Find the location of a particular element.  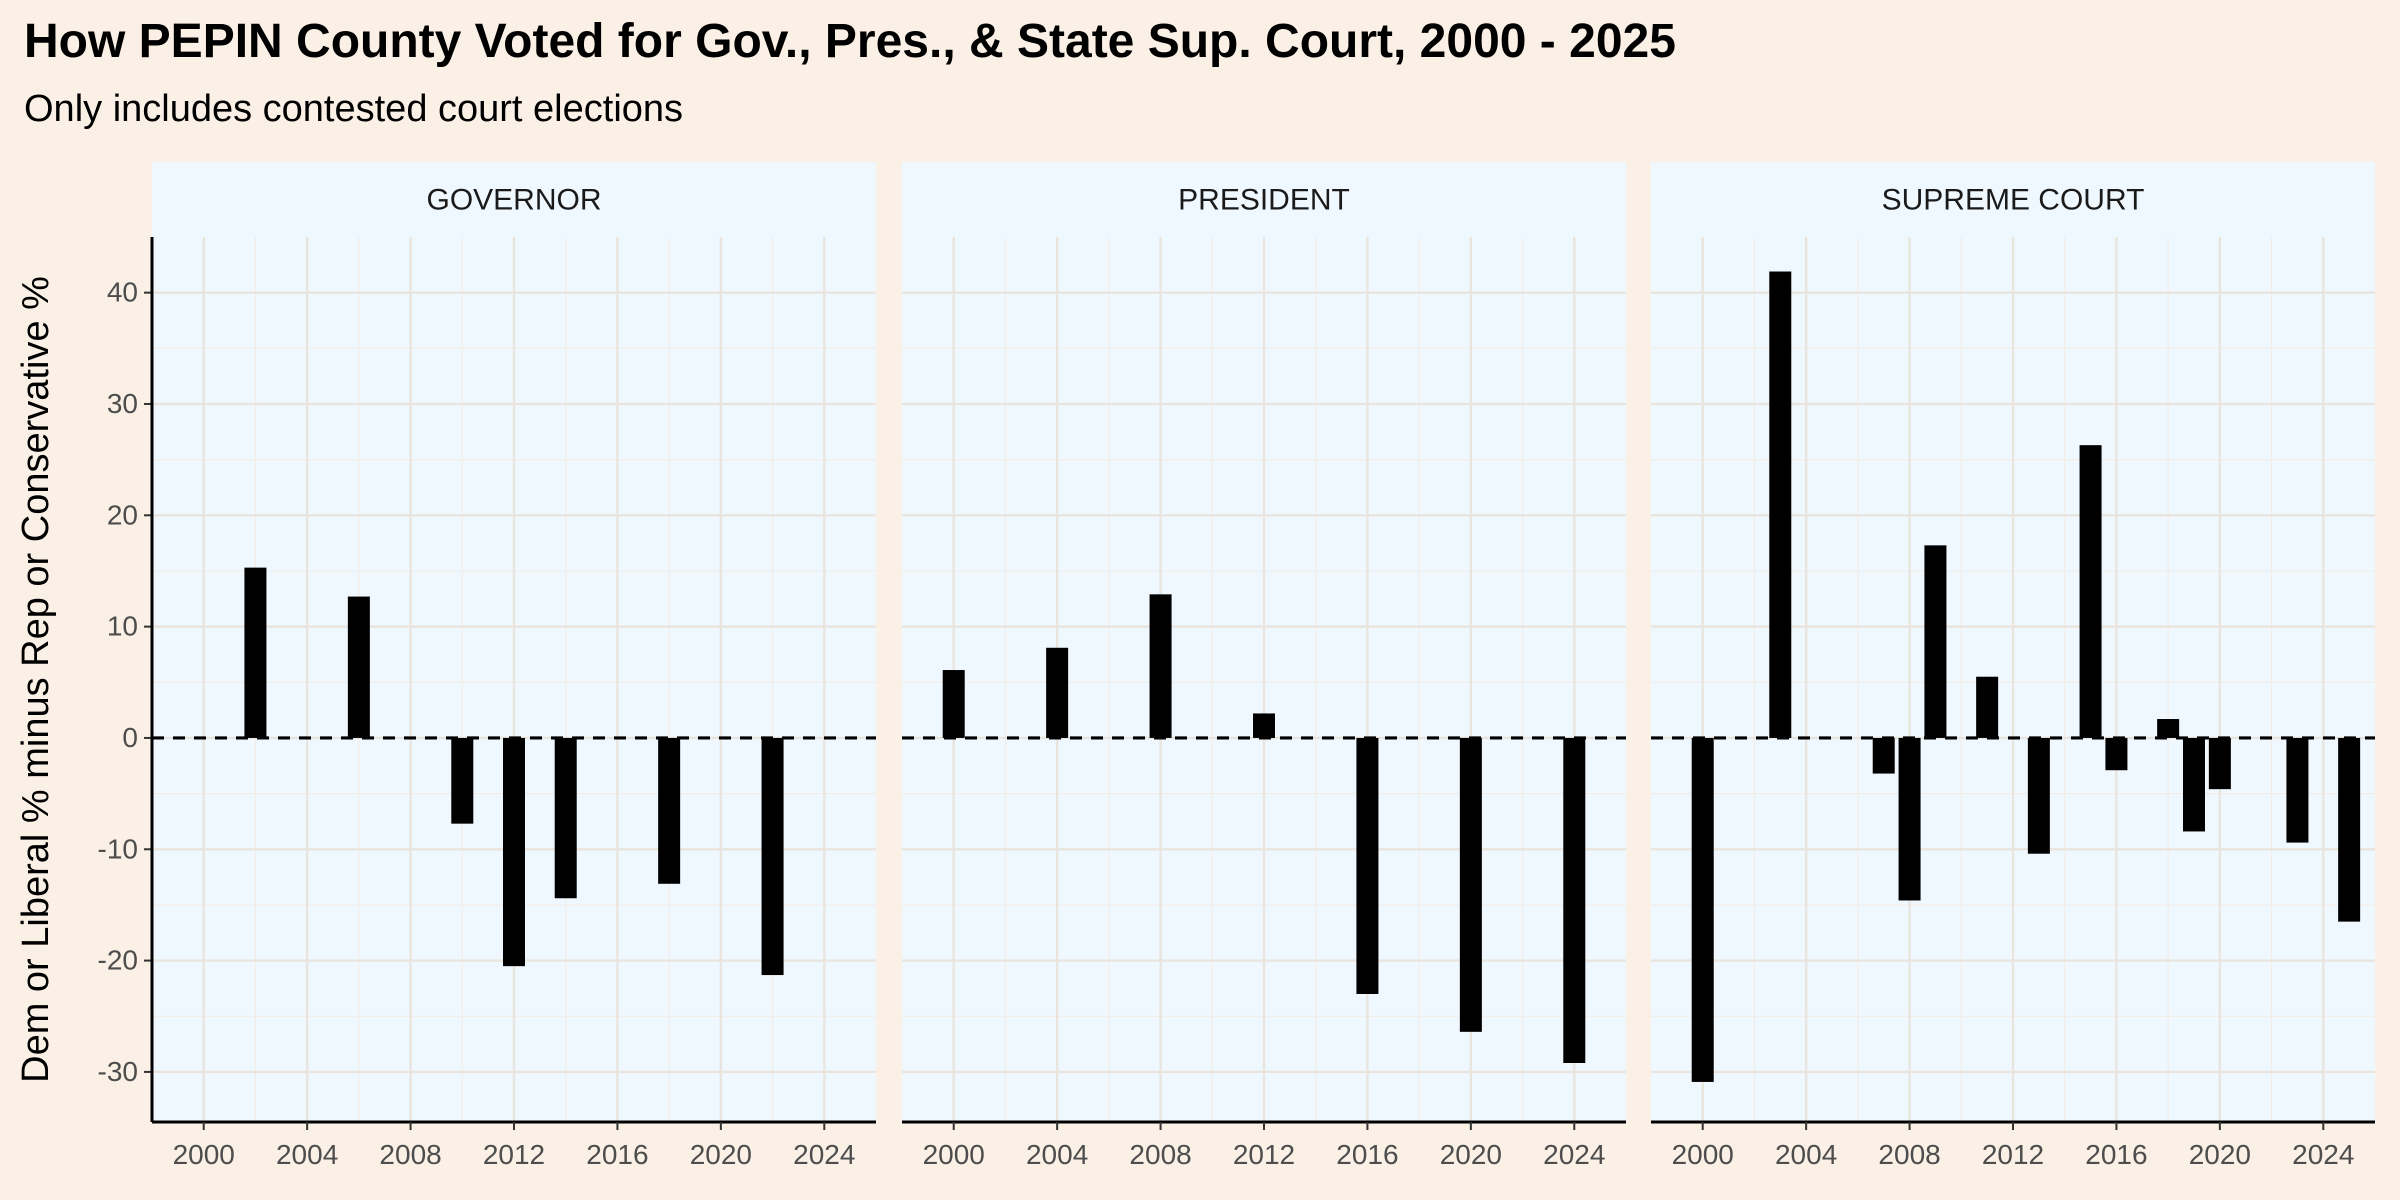

facet-label: GOVERNOR is located at coordinates (513, 200).